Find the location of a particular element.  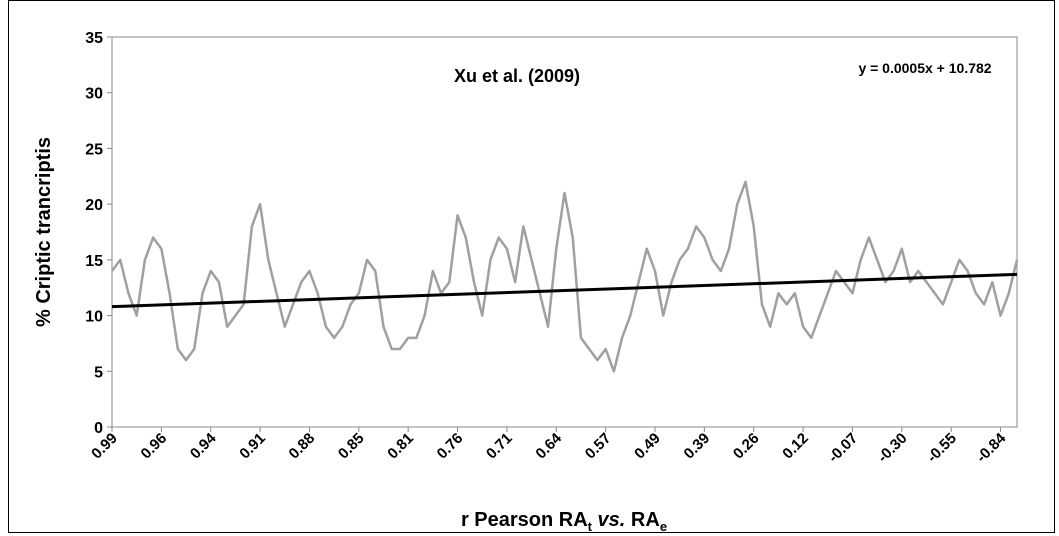

x-title-sub: t is located at coordinates (590, 526).